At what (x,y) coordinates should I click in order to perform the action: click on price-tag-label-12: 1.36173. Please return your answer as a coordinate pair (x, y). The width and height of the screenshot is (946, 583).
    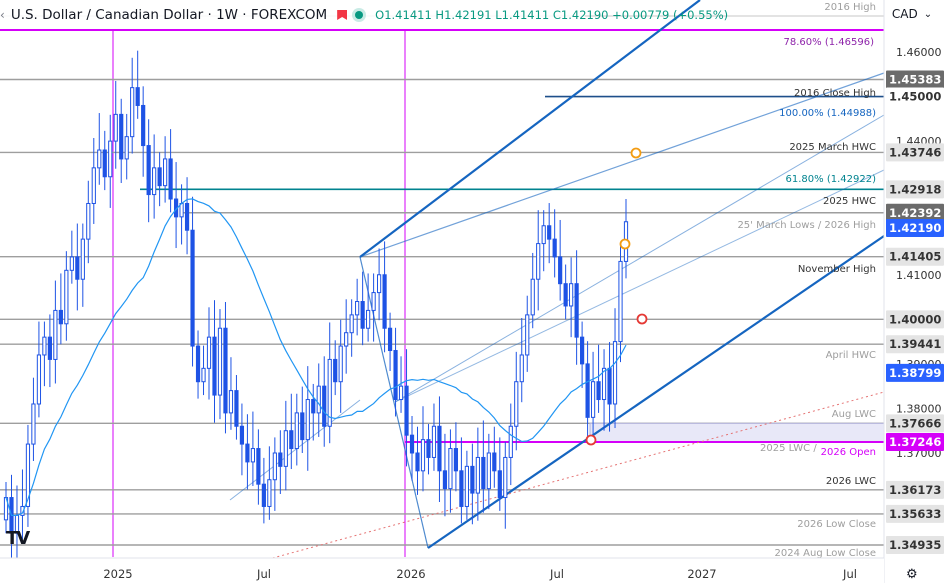
    Looking at the image, I should click on (915, 490).